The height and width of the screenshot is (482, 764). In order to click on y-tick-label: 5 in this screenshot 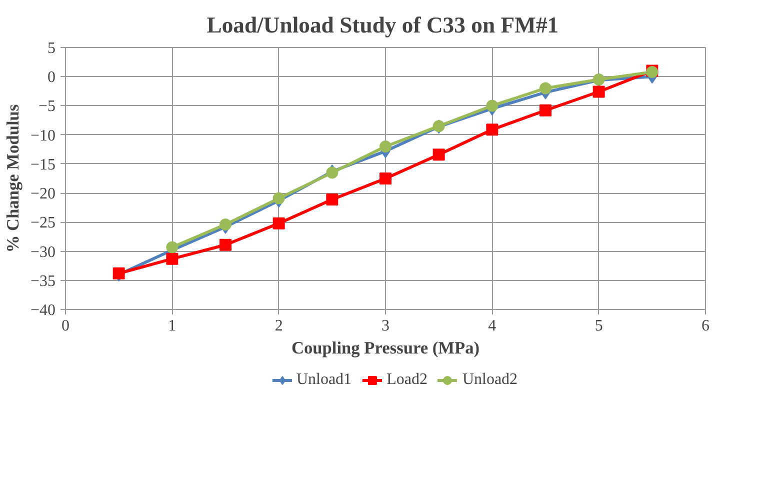, I will do `click(52, 48)`.